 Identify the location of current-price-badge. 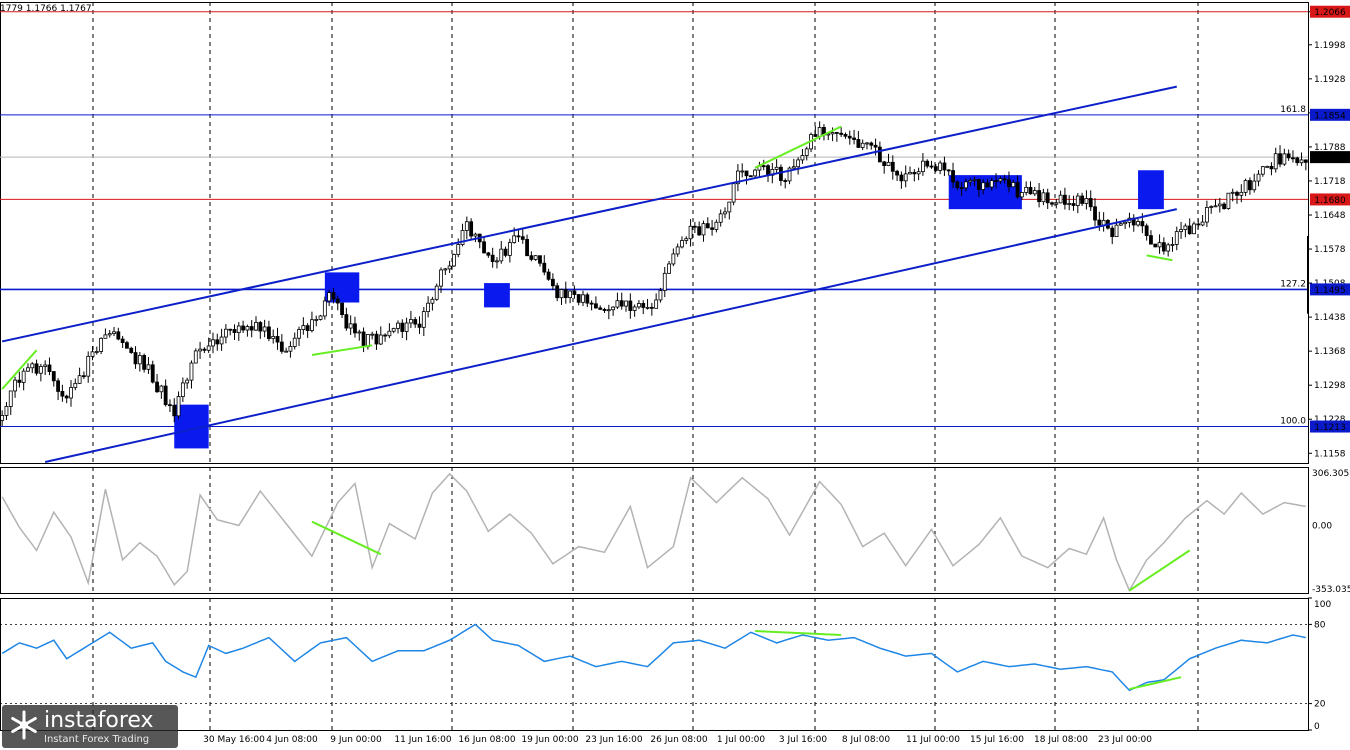
(1330, 157).